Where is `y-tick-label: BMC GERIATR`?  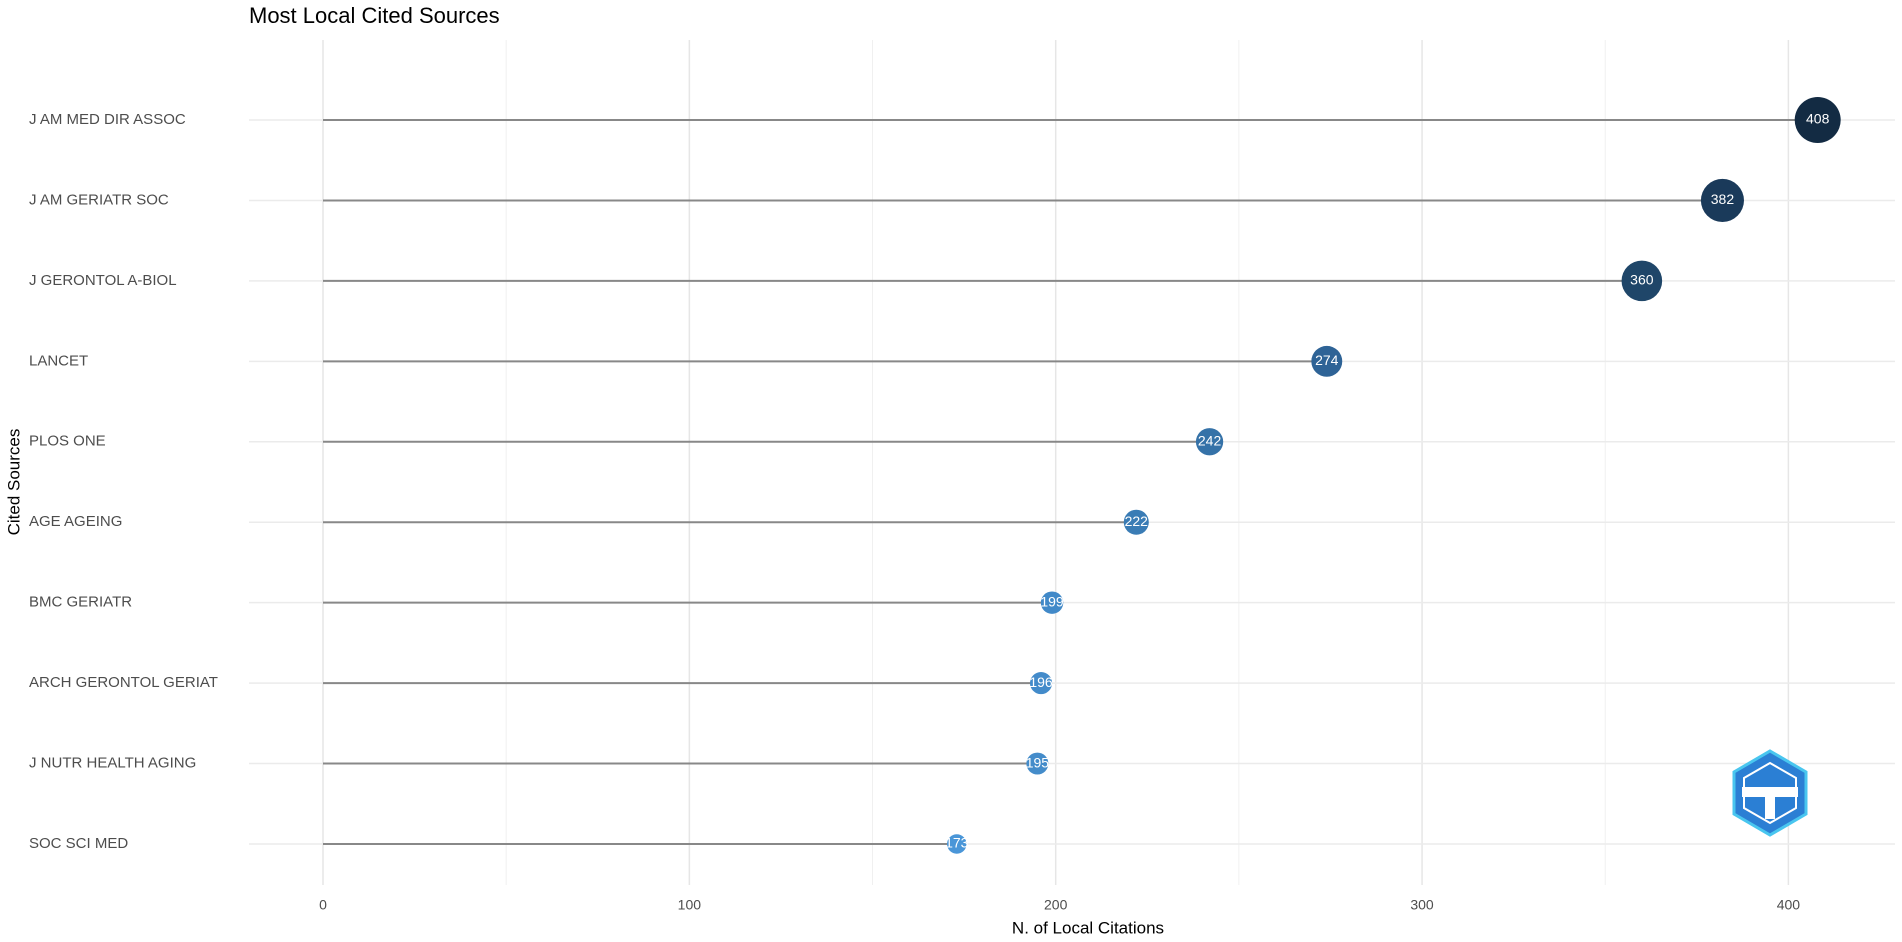 y-tick-label: BMC GERIATR is located at coordinates (80, 602).